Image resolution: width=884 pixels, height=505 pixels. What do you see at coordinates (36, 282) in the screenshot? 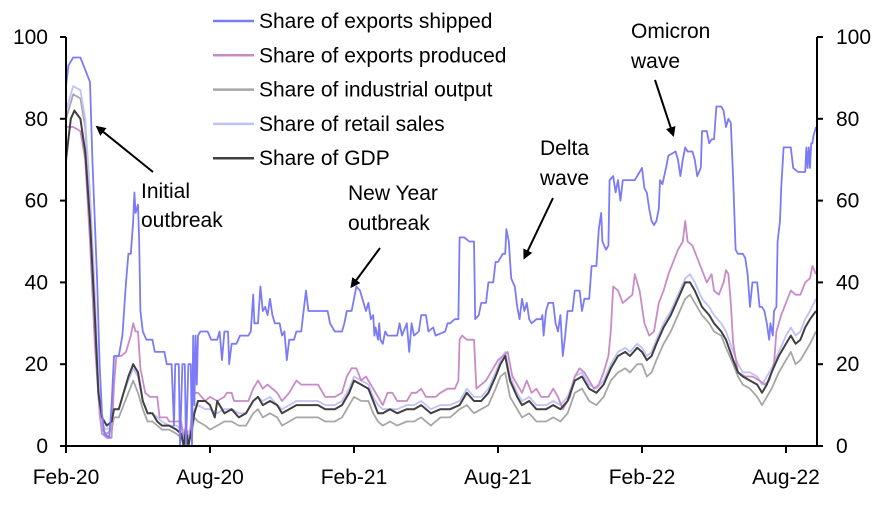
I see `left-y-tick-label: 40` at bounding box center [36, 282].